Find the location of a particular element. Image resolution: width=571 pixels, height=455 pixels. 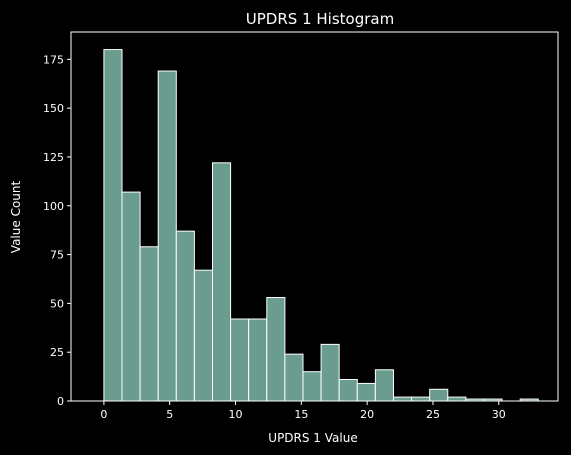

y-tick-label: 25 is located at coordinates (57, 352).